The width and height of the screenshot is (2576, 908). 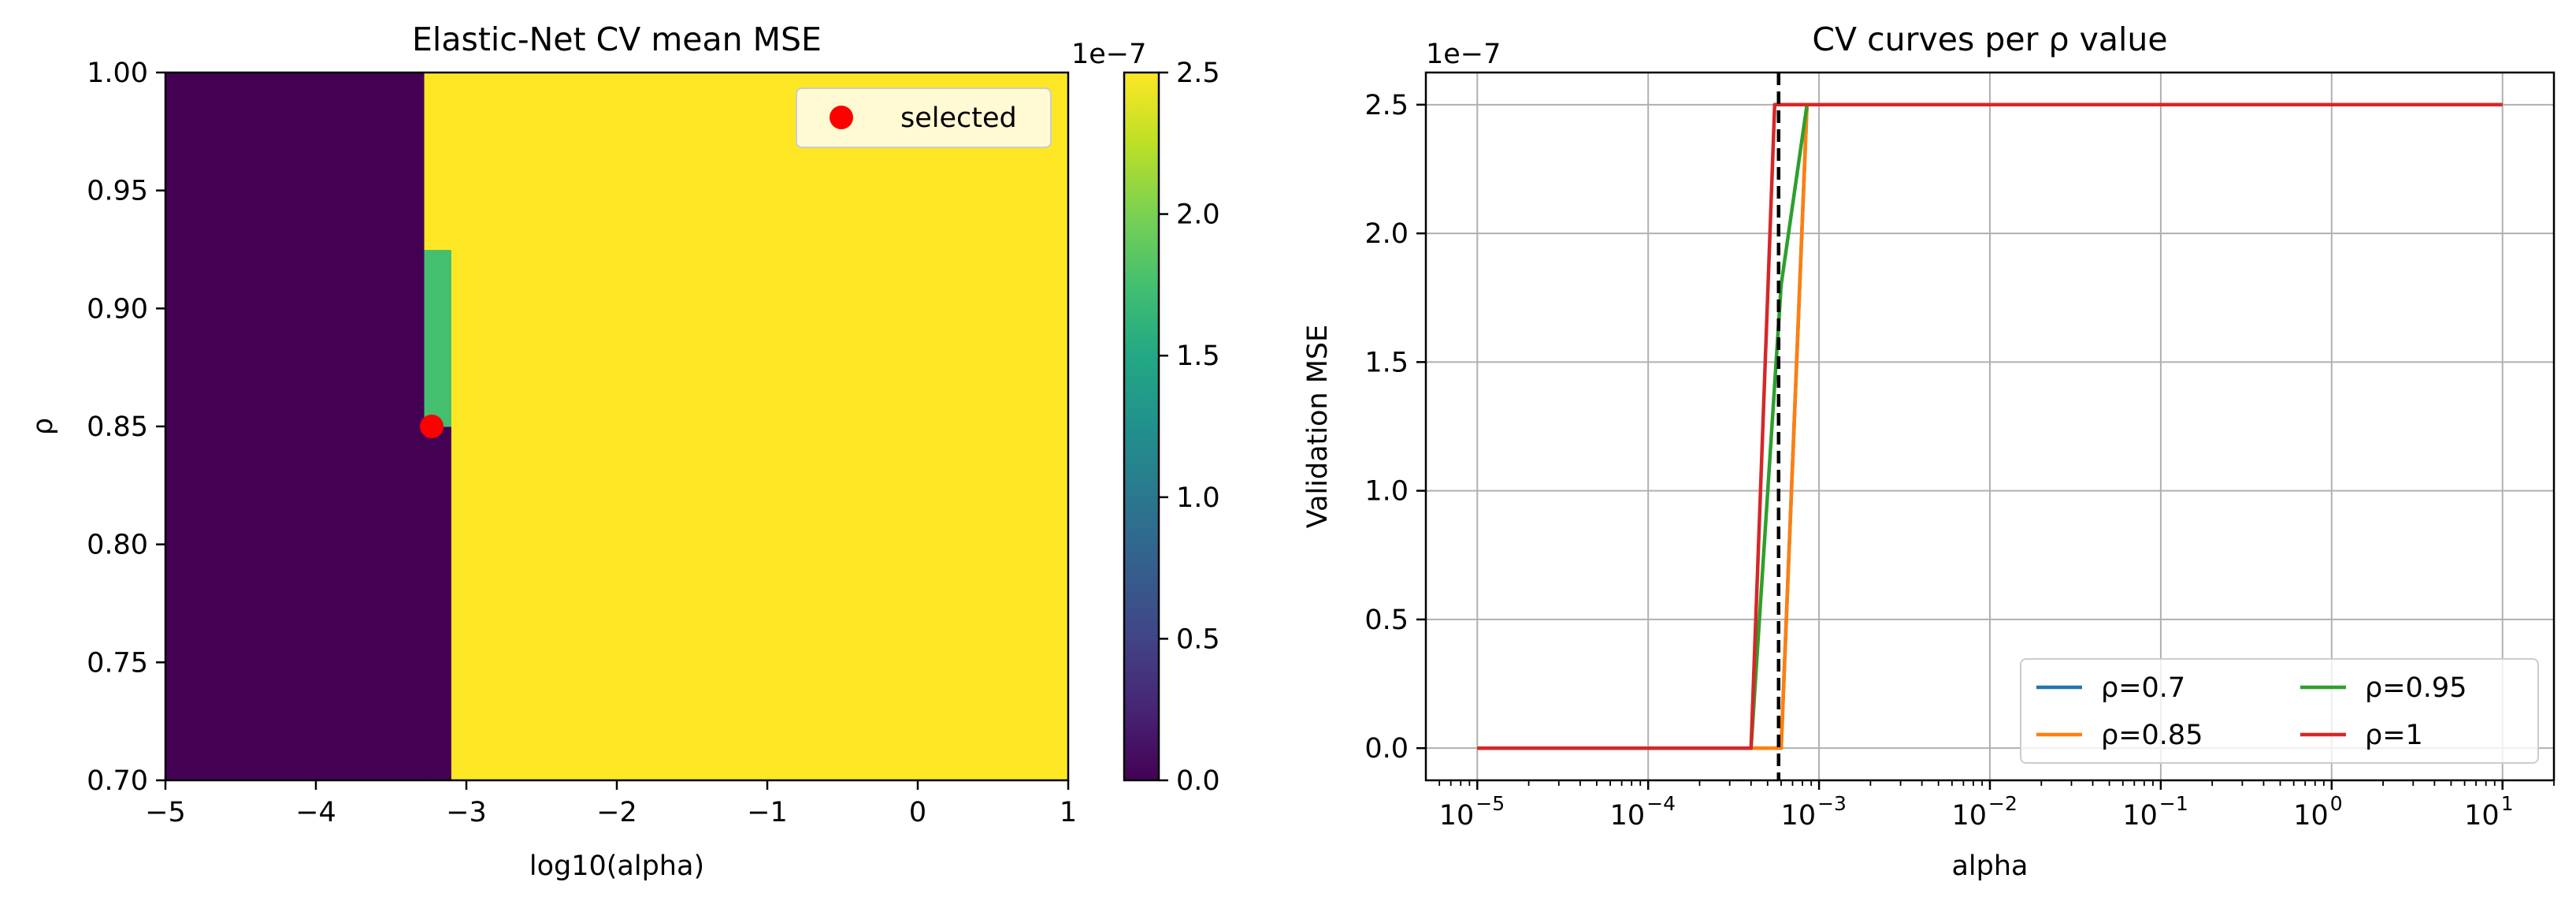 I want to click on x-tick-exponent: −2, so click(x=2002, y=803).